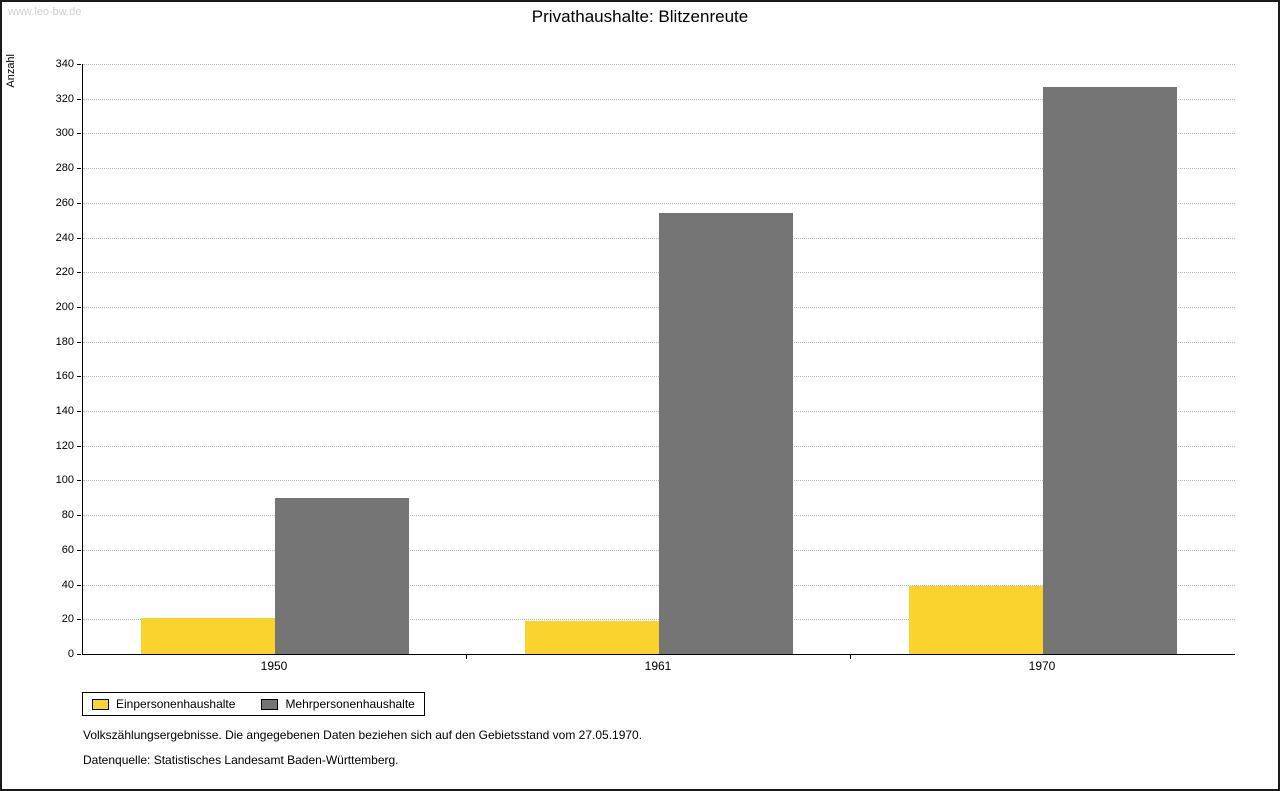 The height and width of the screenshot is (791, 1280). What do you see at coordinates (64, 341) in the screenshot?
I see `y-tick-label: 180` at bounding box center [64, 341].